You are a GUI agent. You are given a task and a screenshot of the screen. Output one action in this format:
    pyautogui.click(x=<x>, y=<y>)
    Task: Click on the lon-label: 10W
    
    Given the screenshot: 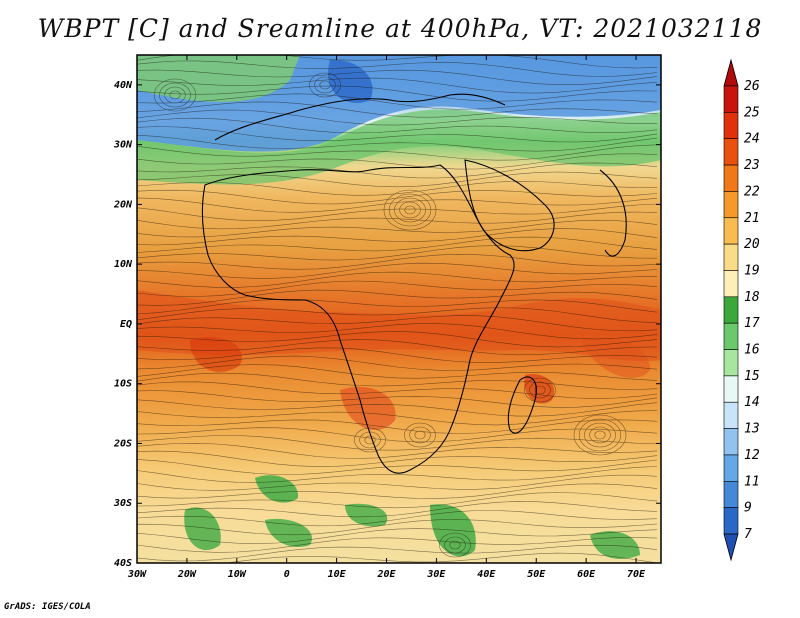 What is the action you would take?
    pyautogui.click(x=237, y=574)
    